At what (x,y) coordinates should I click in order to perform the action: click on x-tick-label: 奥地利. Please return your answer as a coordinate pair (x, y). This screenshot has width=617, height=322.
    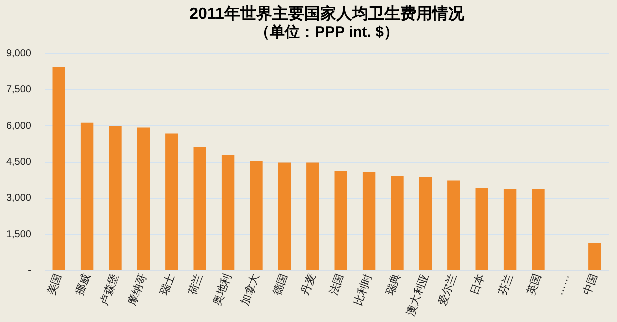
    Looking at the image, I should click on (222, 290).